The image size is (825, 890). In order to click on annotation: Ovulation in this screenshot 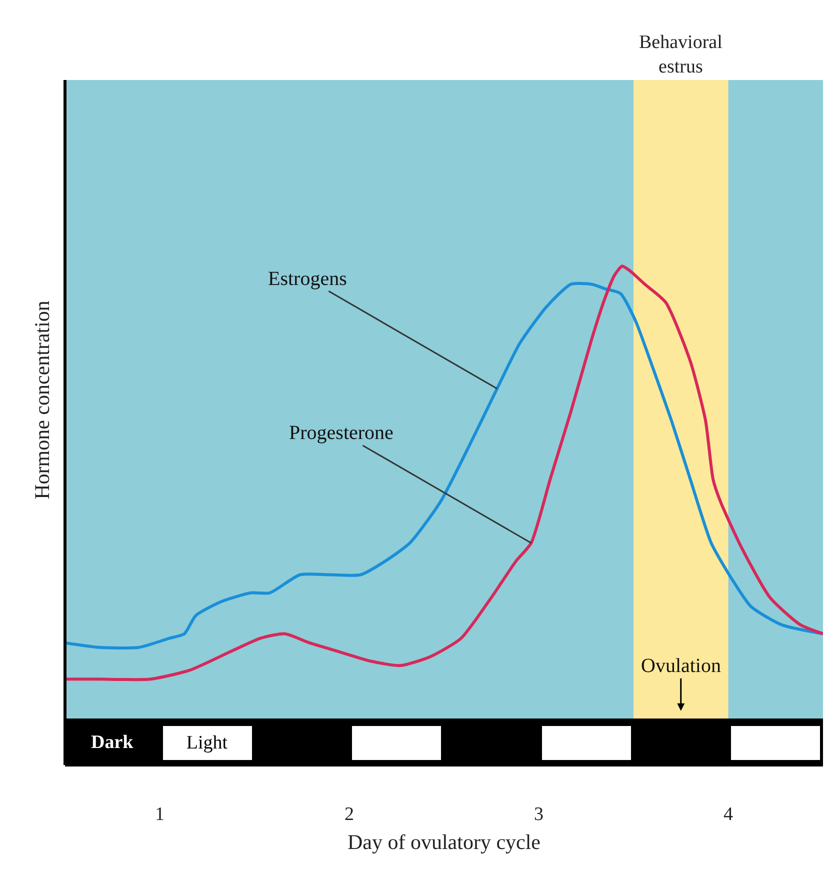, I will do `click(681, 666)`.